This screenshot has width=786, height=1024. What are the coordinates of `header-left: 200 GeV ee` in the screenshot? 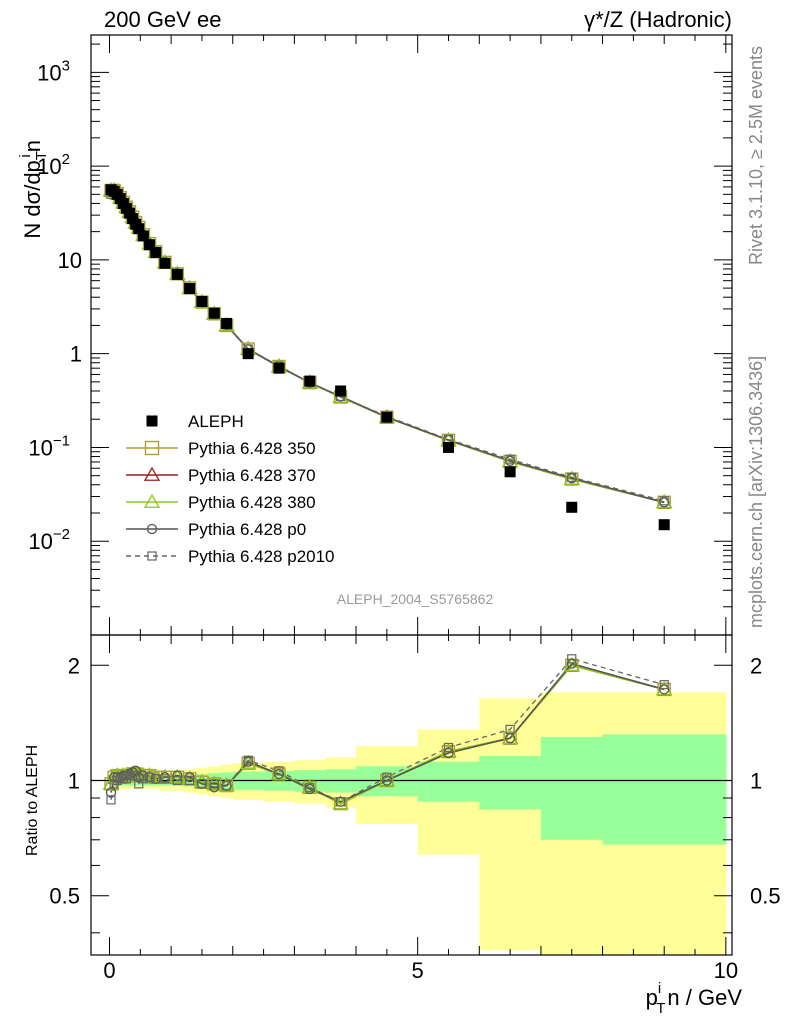 It's located at (162, 19).